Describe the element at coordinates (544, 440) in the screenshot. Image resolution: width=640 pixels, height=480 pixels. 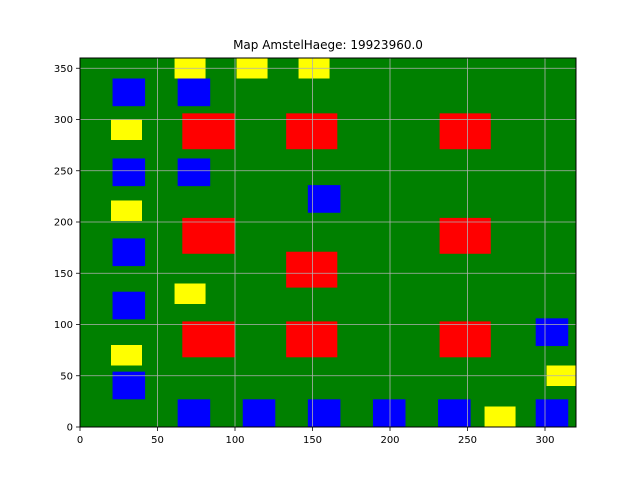
I see `x-tick-label: 300` at that location.